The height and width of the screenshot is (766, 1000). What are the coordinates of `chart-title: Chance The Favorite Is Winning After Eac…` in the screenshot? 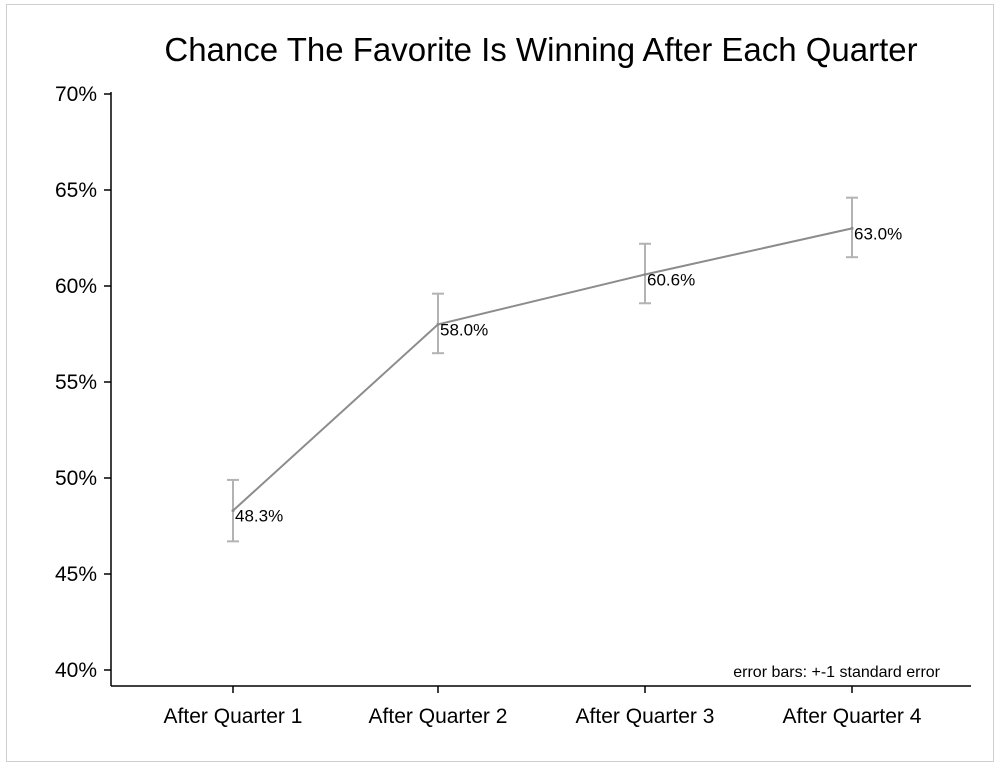 It's located at (540, 49).